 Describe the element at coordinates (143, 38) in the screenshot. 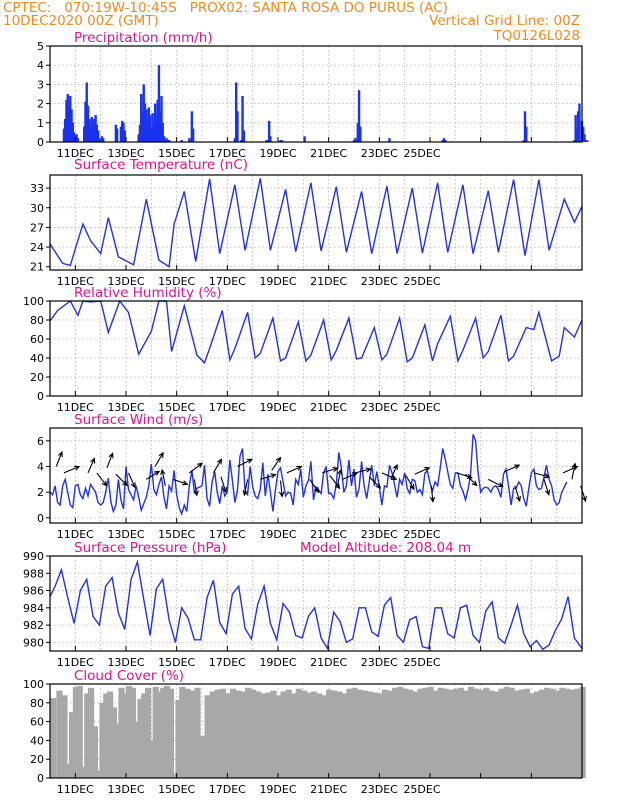

I see `panel-title: Precipitation (mm/h)` at that location.